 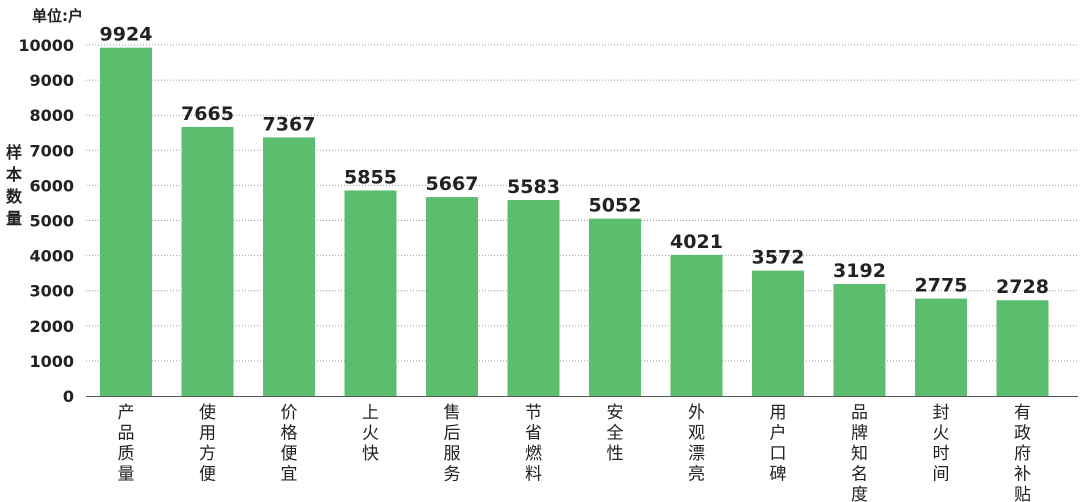 What do you see at coordinates (859, 452) in the screenshot?
I see `x-tick-label: 品牌知名度` at bounding box center [859, 452].